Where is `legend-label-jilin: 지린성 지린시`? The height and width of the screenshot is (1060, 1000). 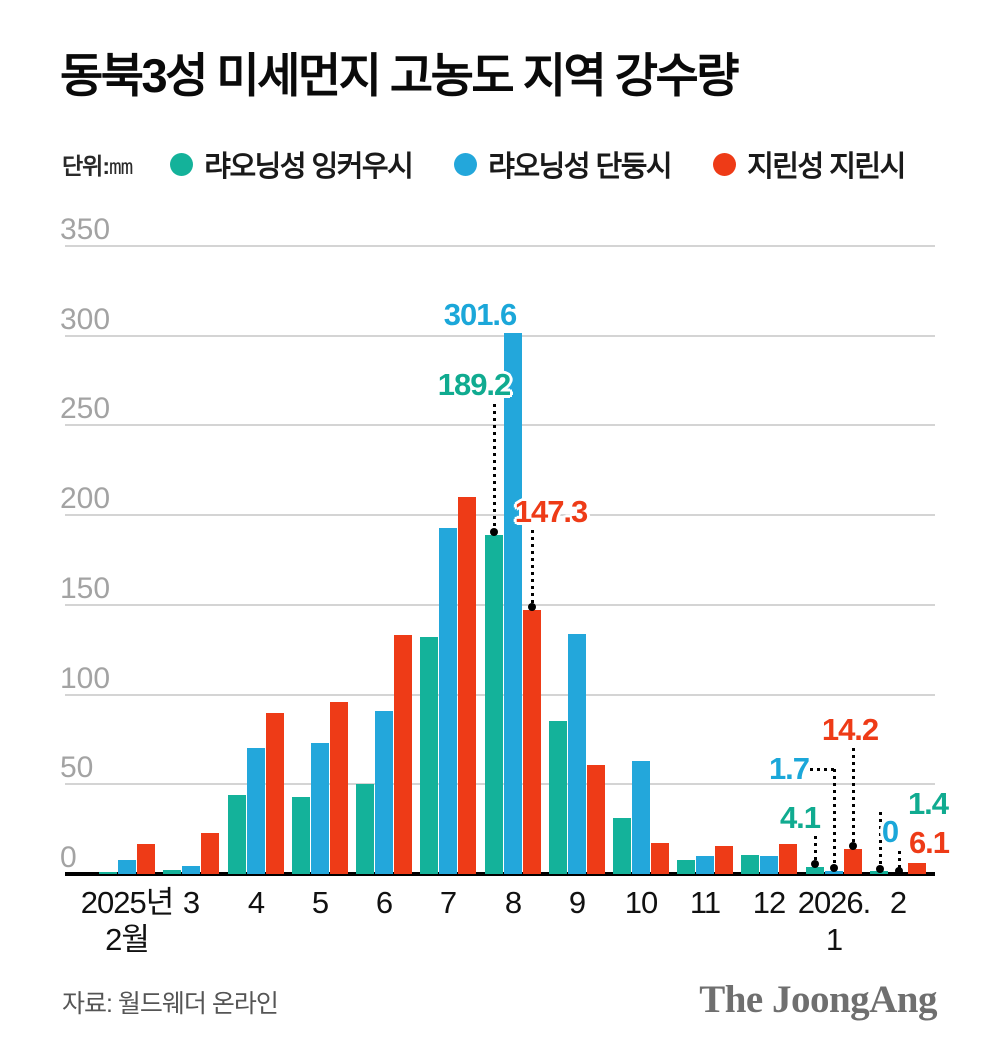
legend-label-jilin: 지린성 지린시 is located at coordinates (826, 167).